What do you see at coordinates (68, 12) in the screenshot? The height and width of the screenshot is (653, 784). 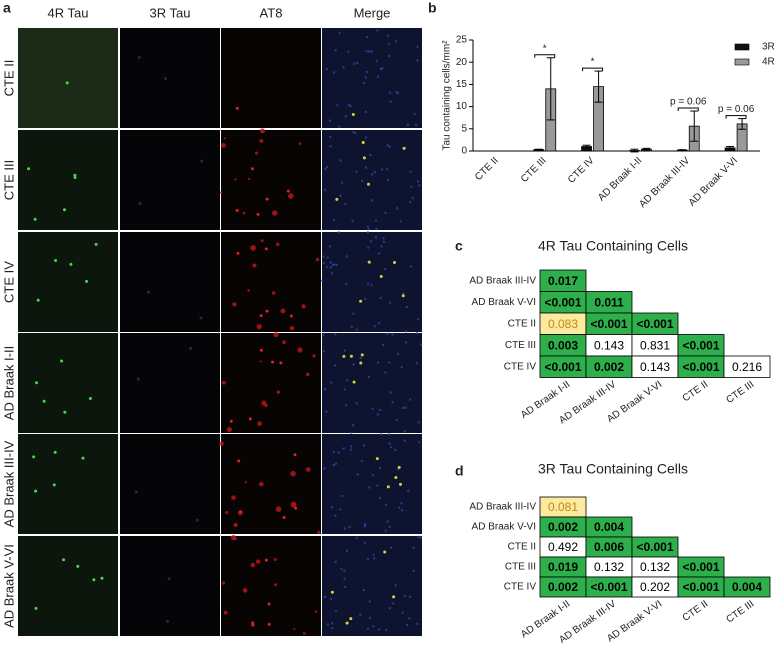 I see `column-header: 4R Tau` at bounding box center [68, 12].